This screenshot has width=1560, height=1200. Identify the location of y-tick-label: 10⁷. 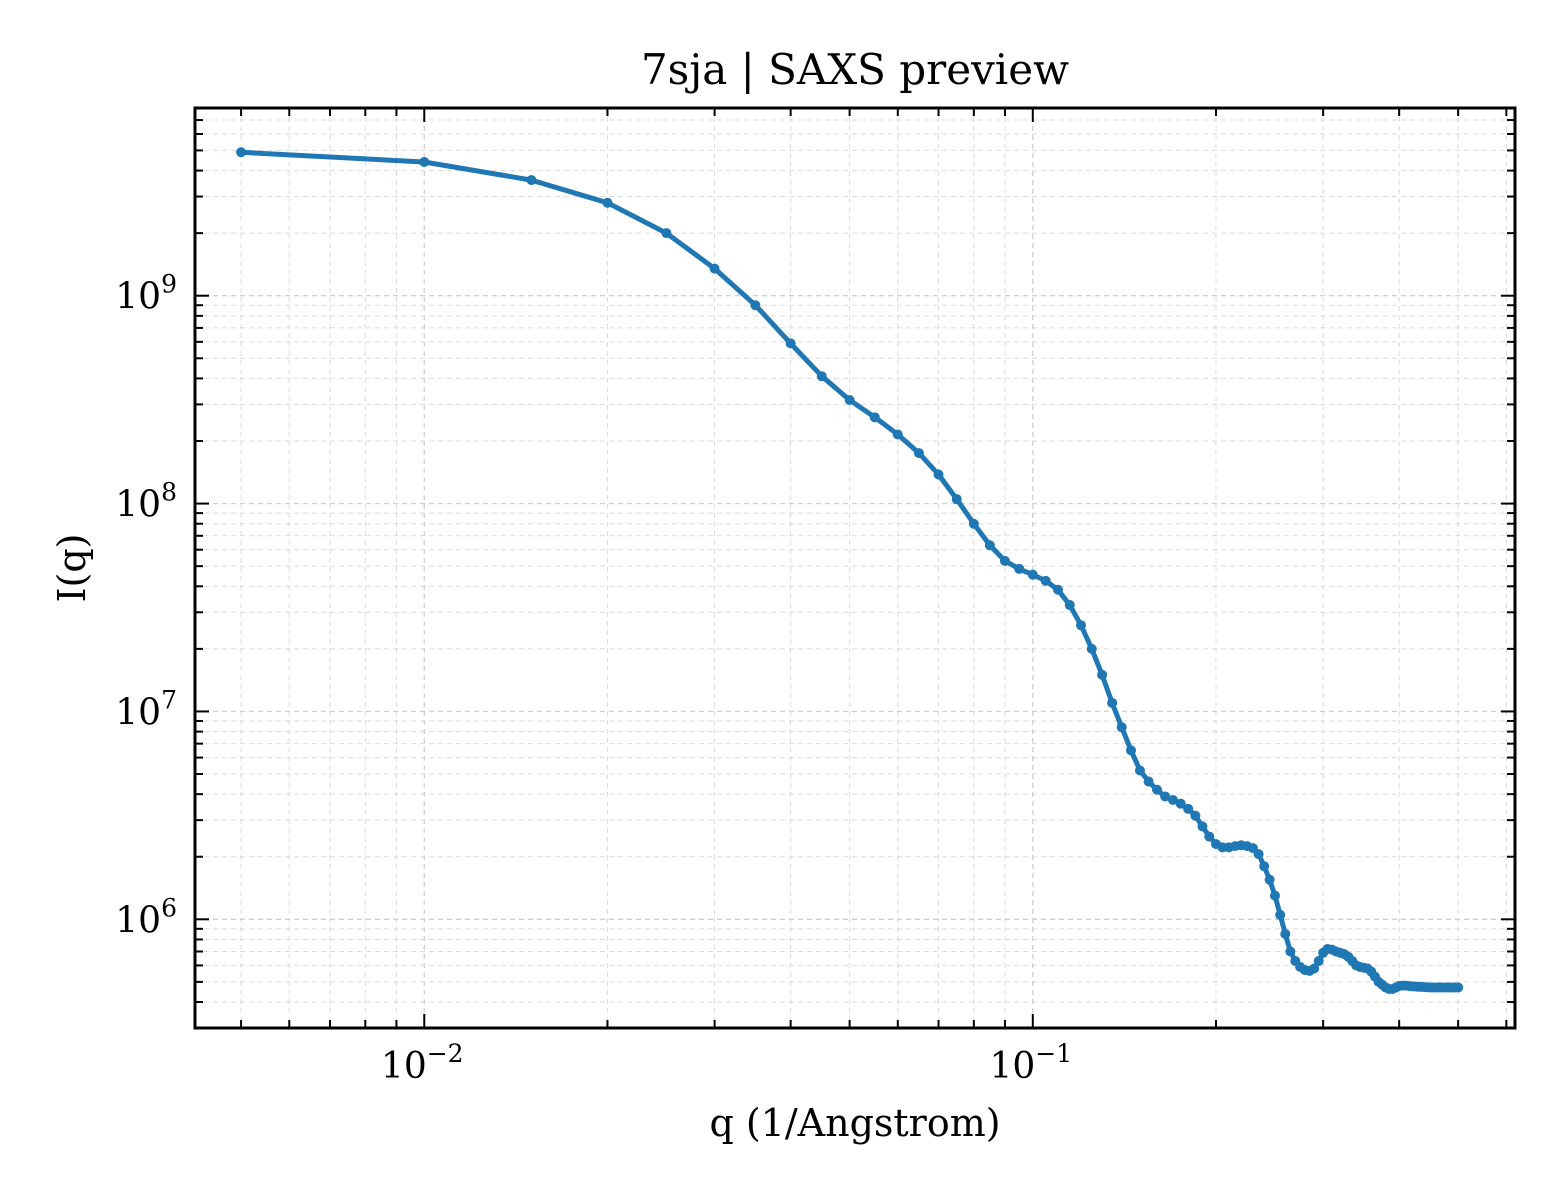
(146, 709).